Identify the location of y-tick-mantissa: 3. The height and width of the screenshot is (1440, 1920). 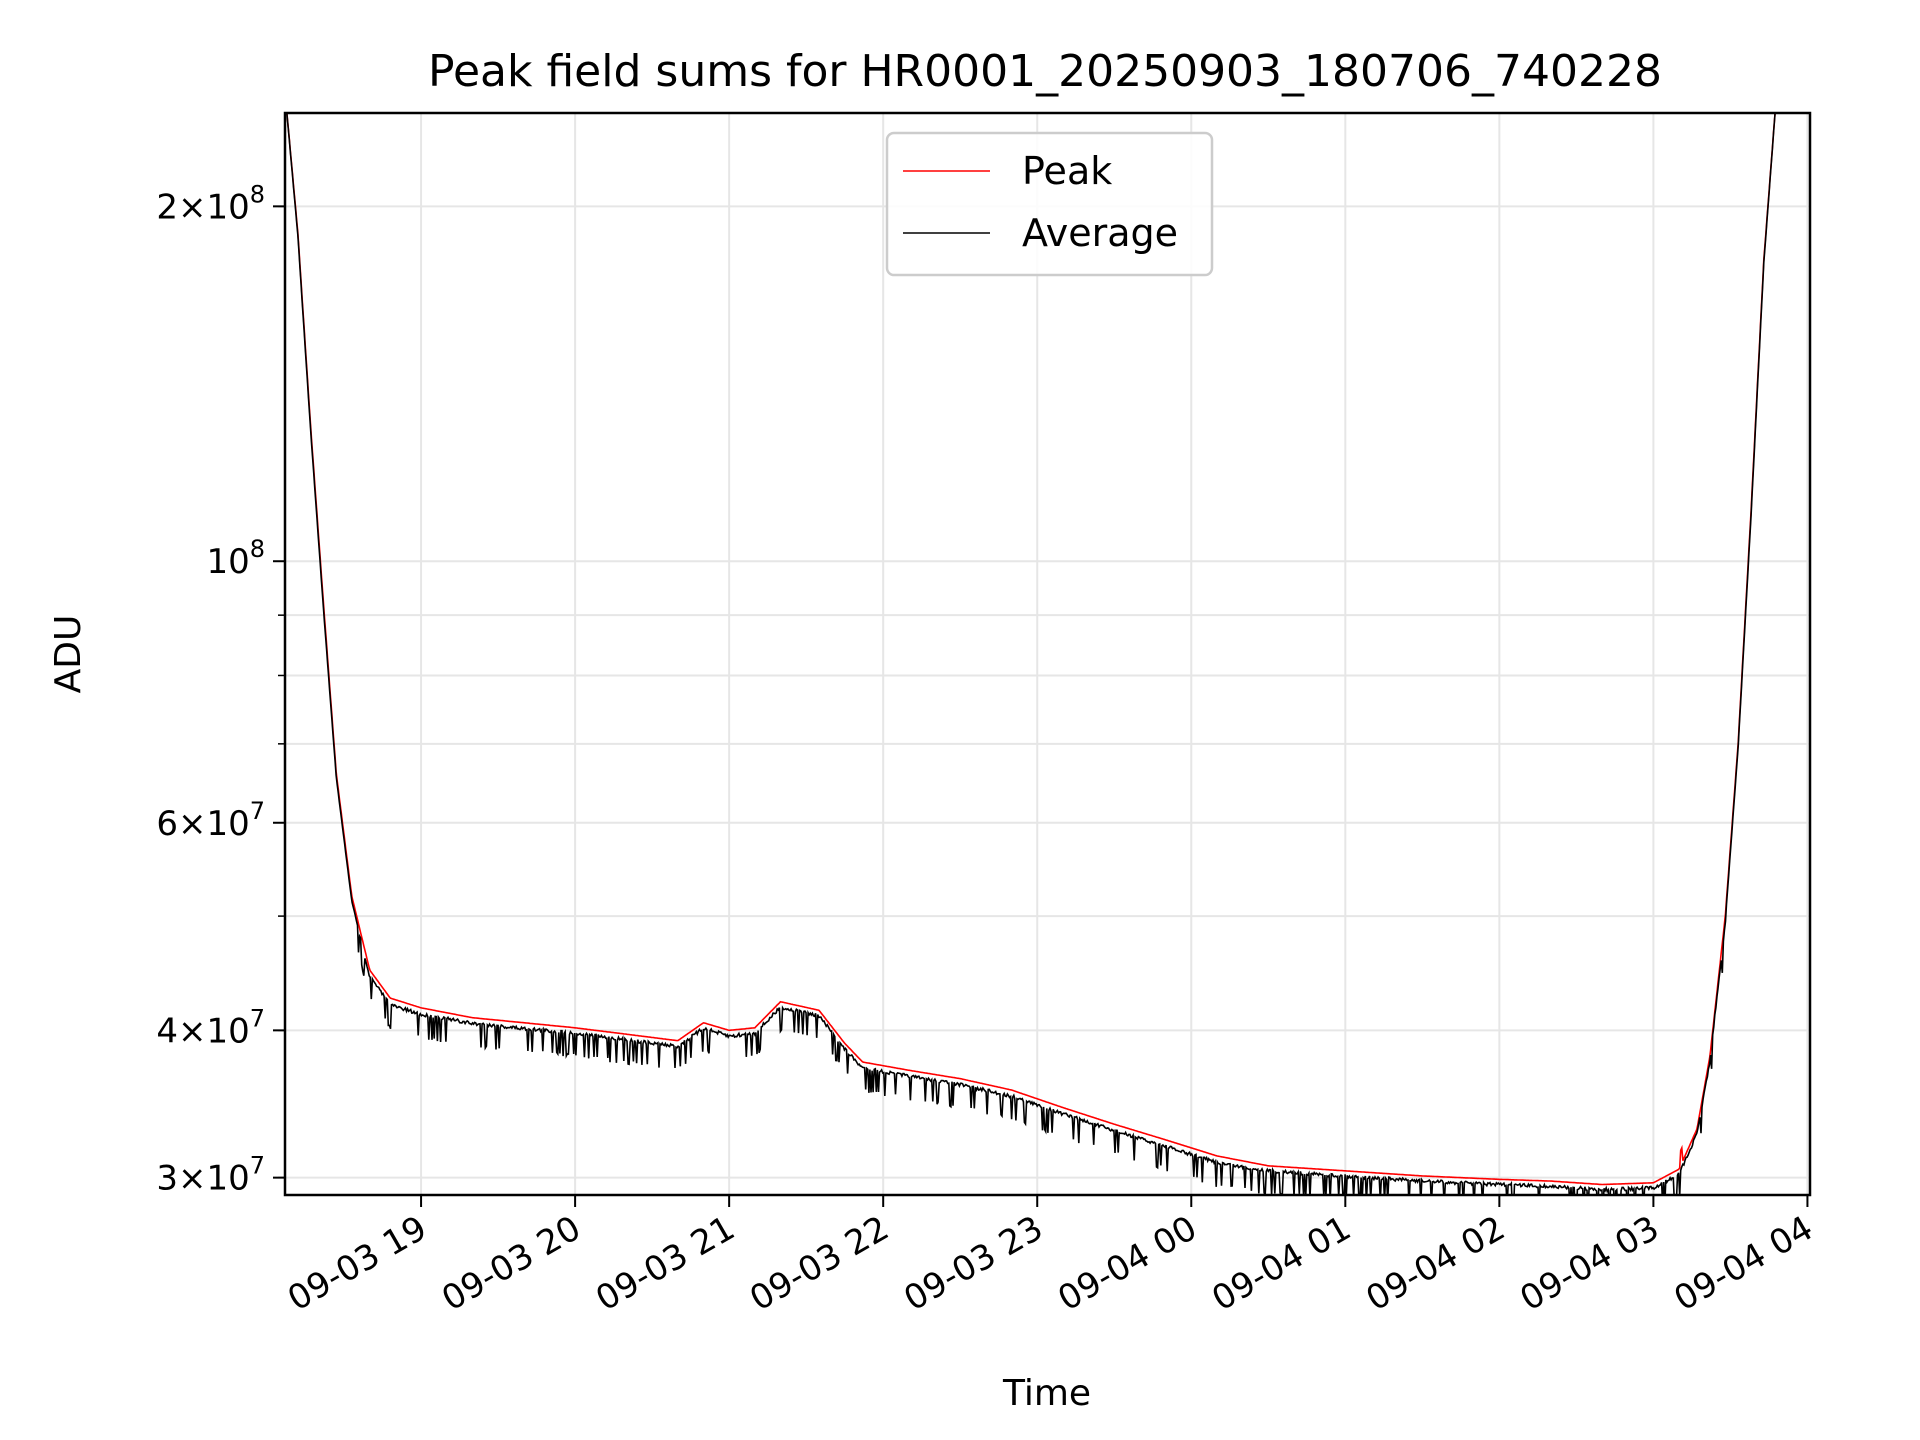
(167, 1179).